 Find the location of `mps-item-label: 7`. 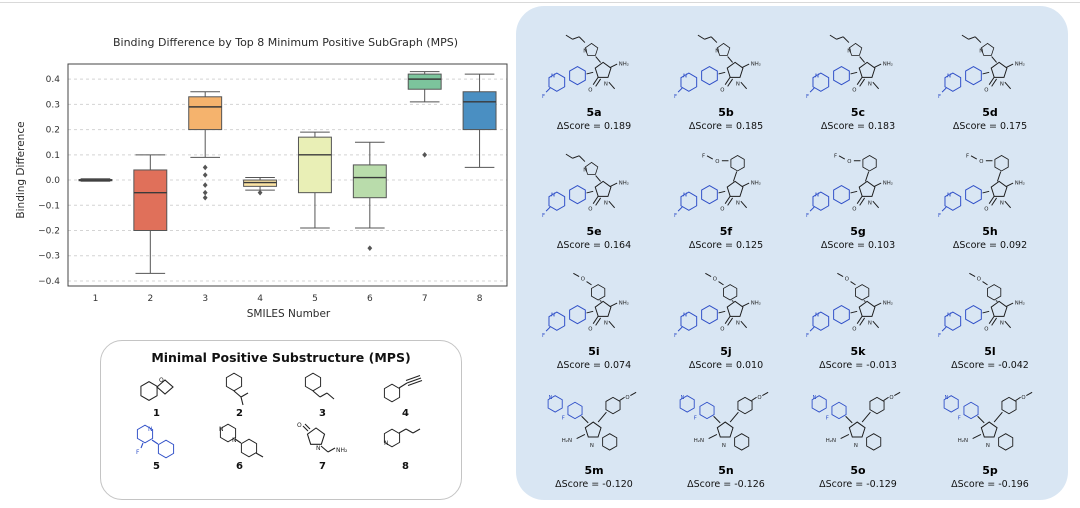

mps-item-label: 7 is located at coordinates (322, 466).